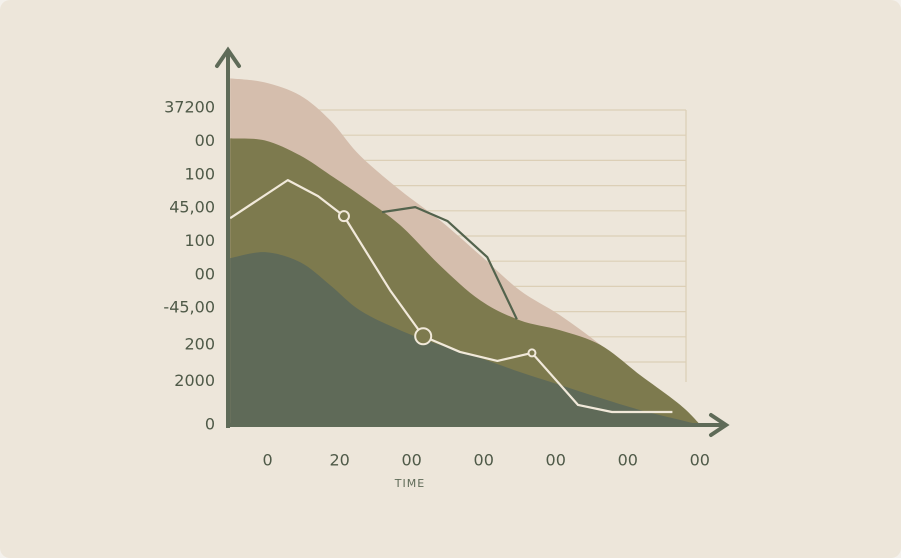 Image resolution: width=901 pixels, height=558 pixels. Describe the element at coordinates (189, 107) in the screenshot. I see `y-tick-label: 37200` at that location.